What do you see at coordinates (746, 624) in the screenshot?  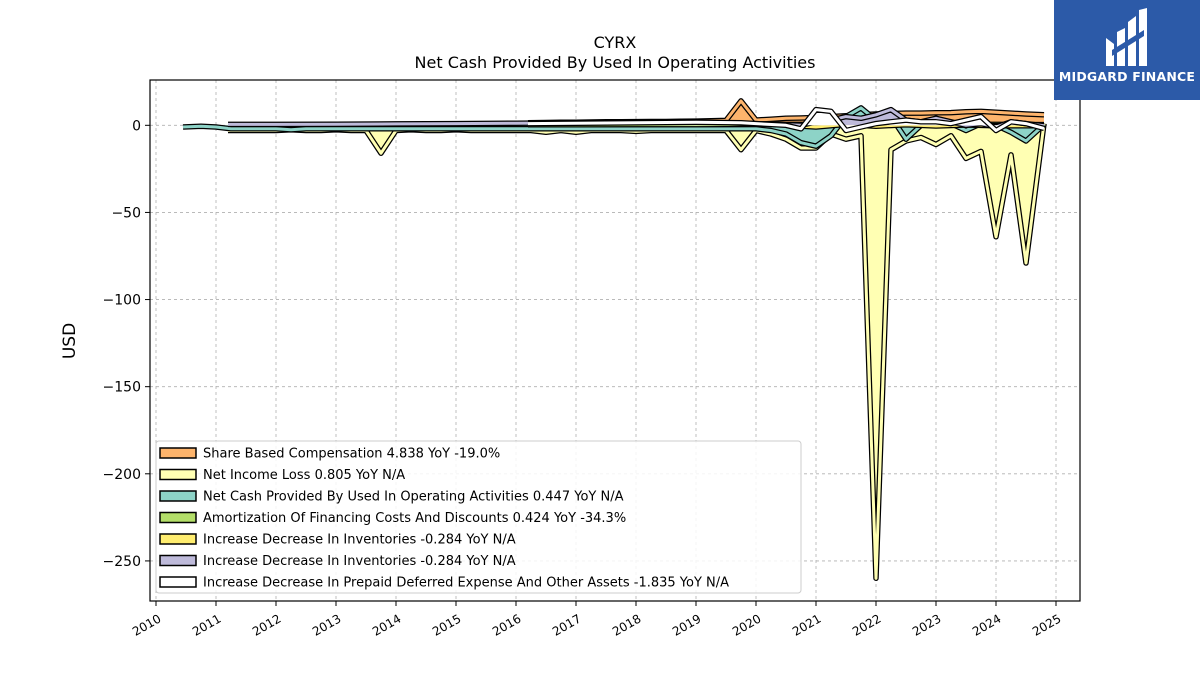 I see `x-tick-label: 2020` at bounding box center [746, 624].